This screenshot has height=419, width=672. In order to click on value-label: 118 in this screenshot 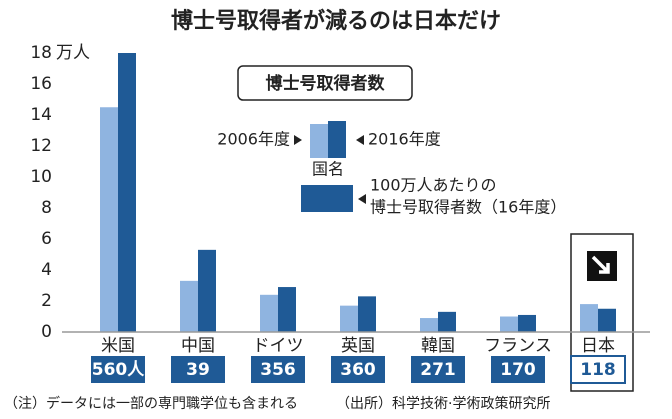, I will do `click(598, 370)`.